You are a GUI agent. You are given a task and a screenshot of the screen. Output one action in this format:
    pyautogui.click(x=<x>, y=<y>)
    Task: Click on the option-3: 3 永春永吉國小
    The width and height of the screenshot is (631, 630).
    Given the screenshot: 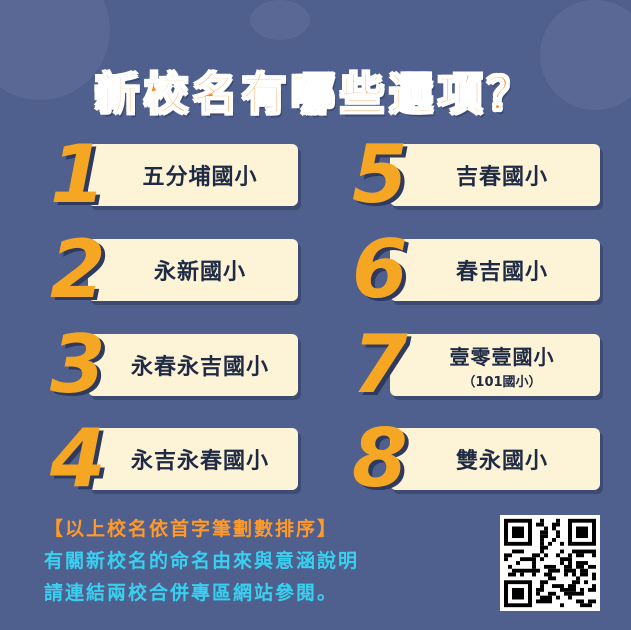 What is the action you would take?
    pyautogui.click(x=173, y=365)
    